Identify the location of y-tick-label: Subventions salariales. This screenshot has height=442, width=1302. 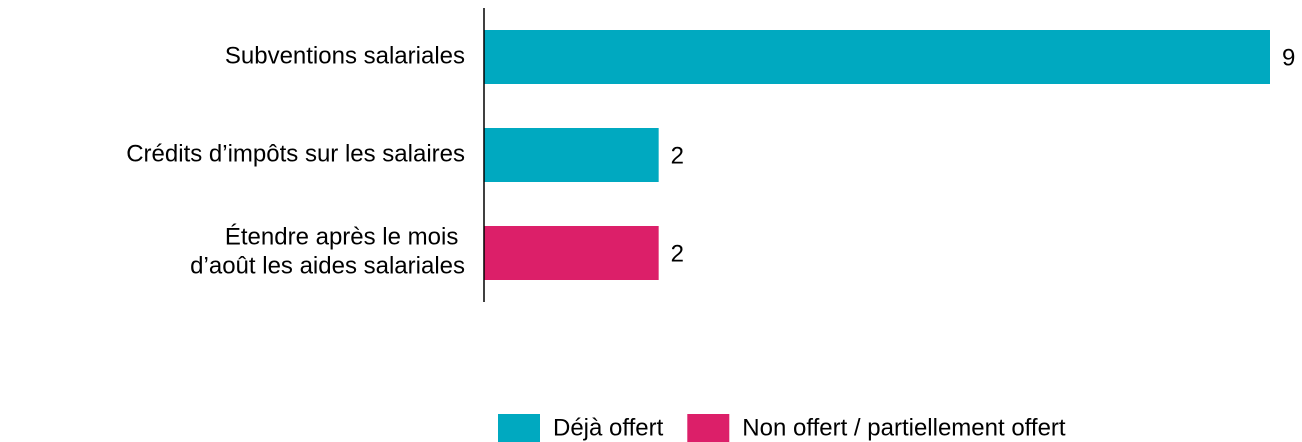
(345, 55).